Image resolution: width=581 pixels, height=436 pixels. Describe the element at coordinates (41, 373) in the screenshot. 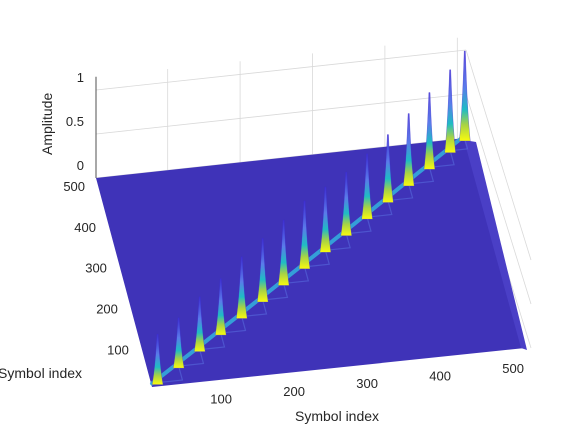

I see `y-axis-label: Symbol index` at that location.